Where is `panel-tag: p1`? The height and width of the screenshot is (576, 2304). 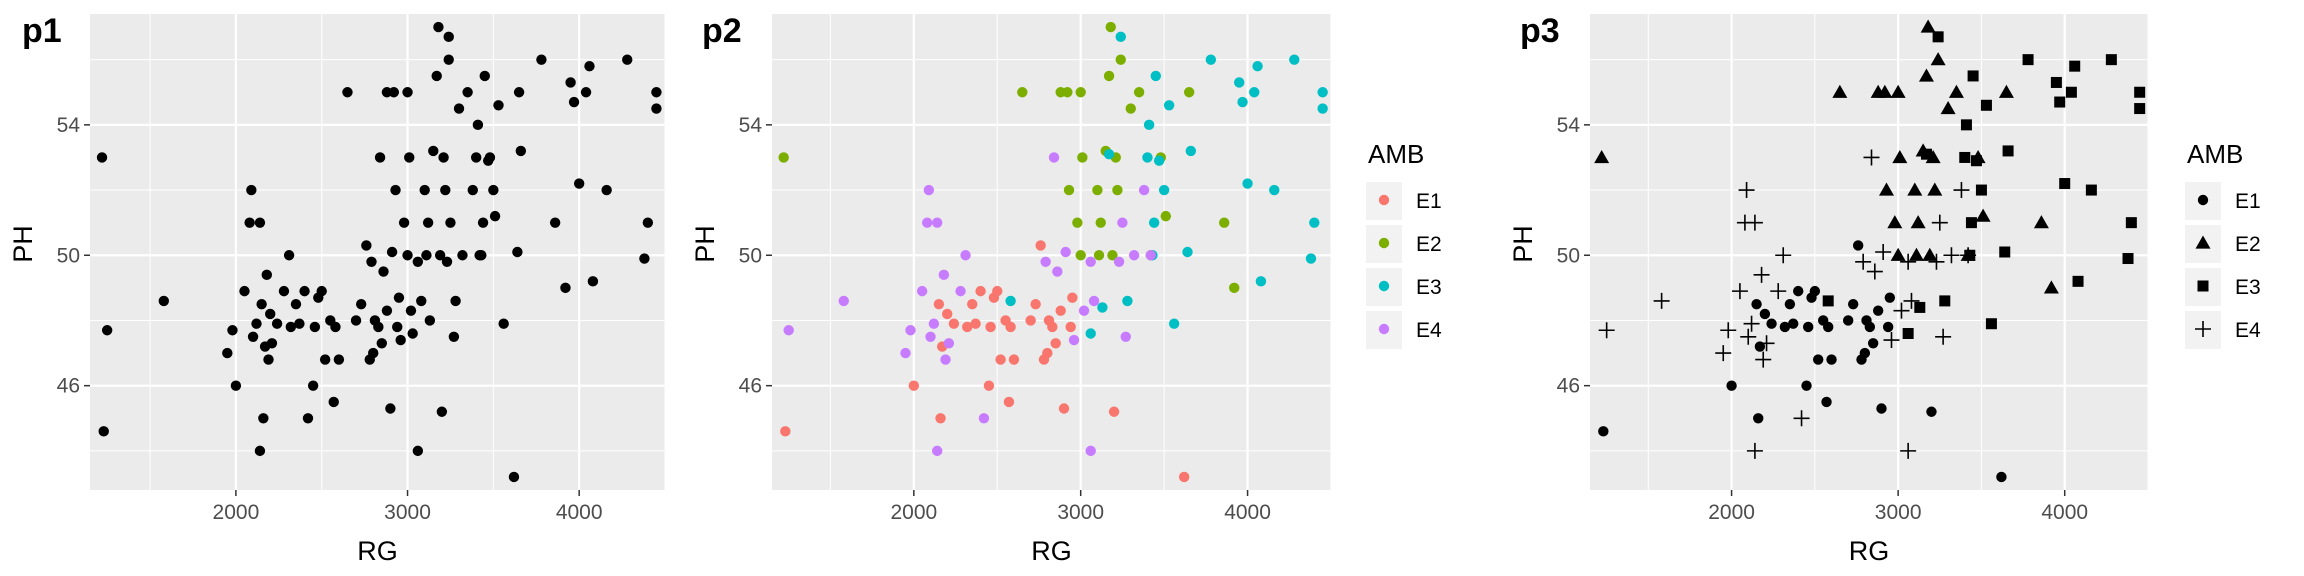 panel-tag: p1 is located at coordinates (42, 31).